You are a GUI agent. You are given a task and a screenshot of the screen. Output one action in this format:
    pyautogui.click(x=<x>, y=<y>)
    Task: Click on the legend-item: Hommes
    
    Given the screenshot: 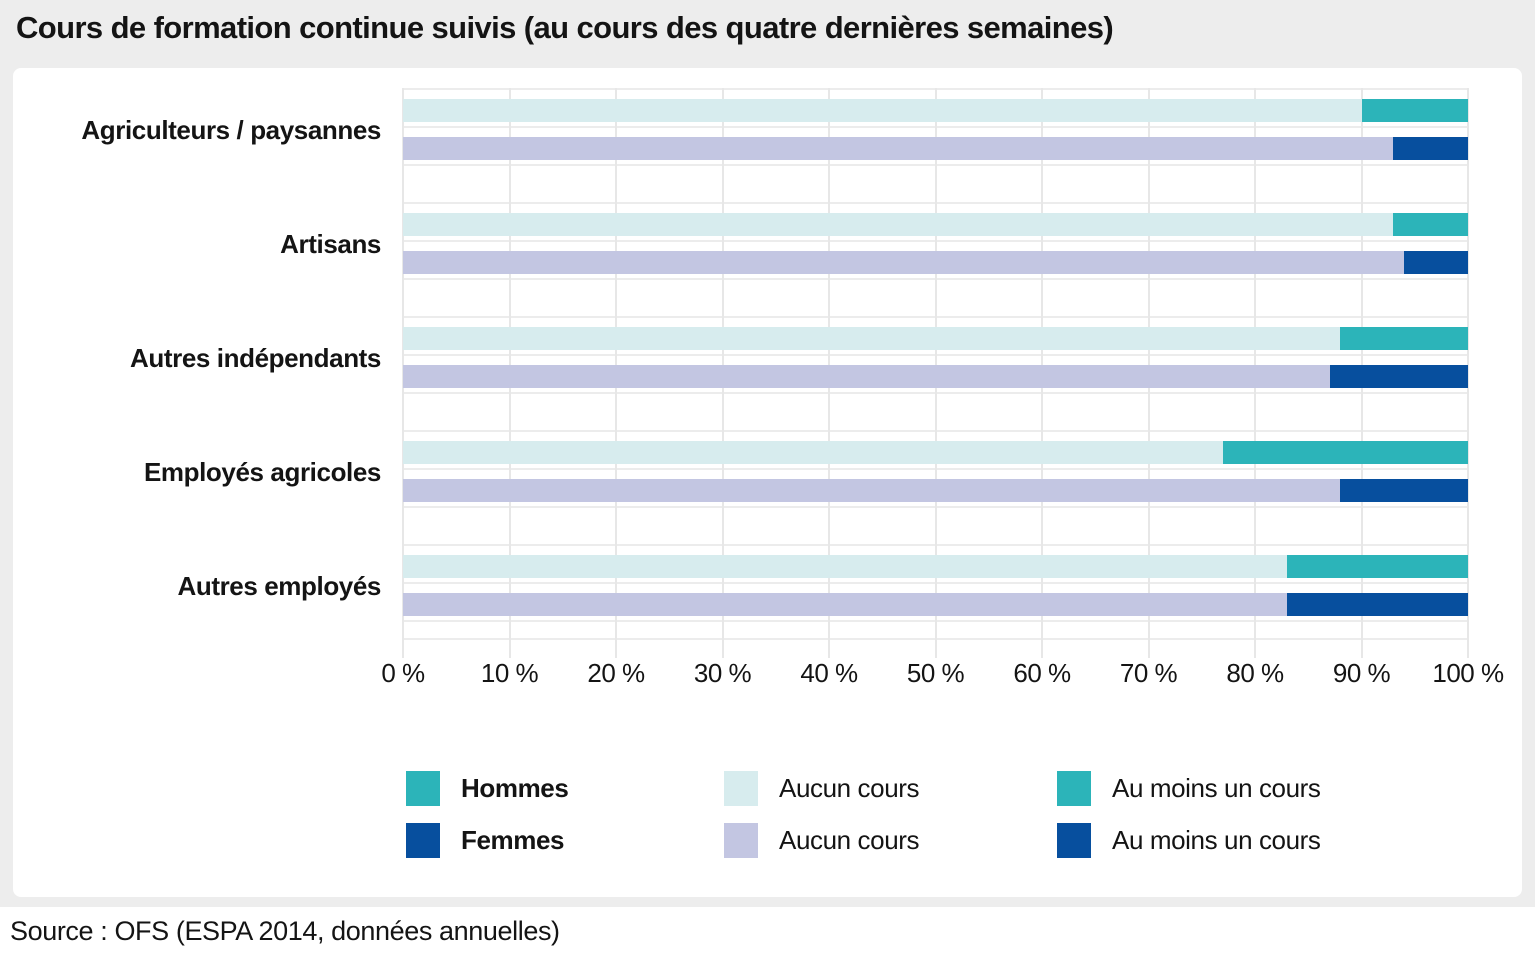 What is the action you would take?
    pyautogui.click(x=487, y=788)
    